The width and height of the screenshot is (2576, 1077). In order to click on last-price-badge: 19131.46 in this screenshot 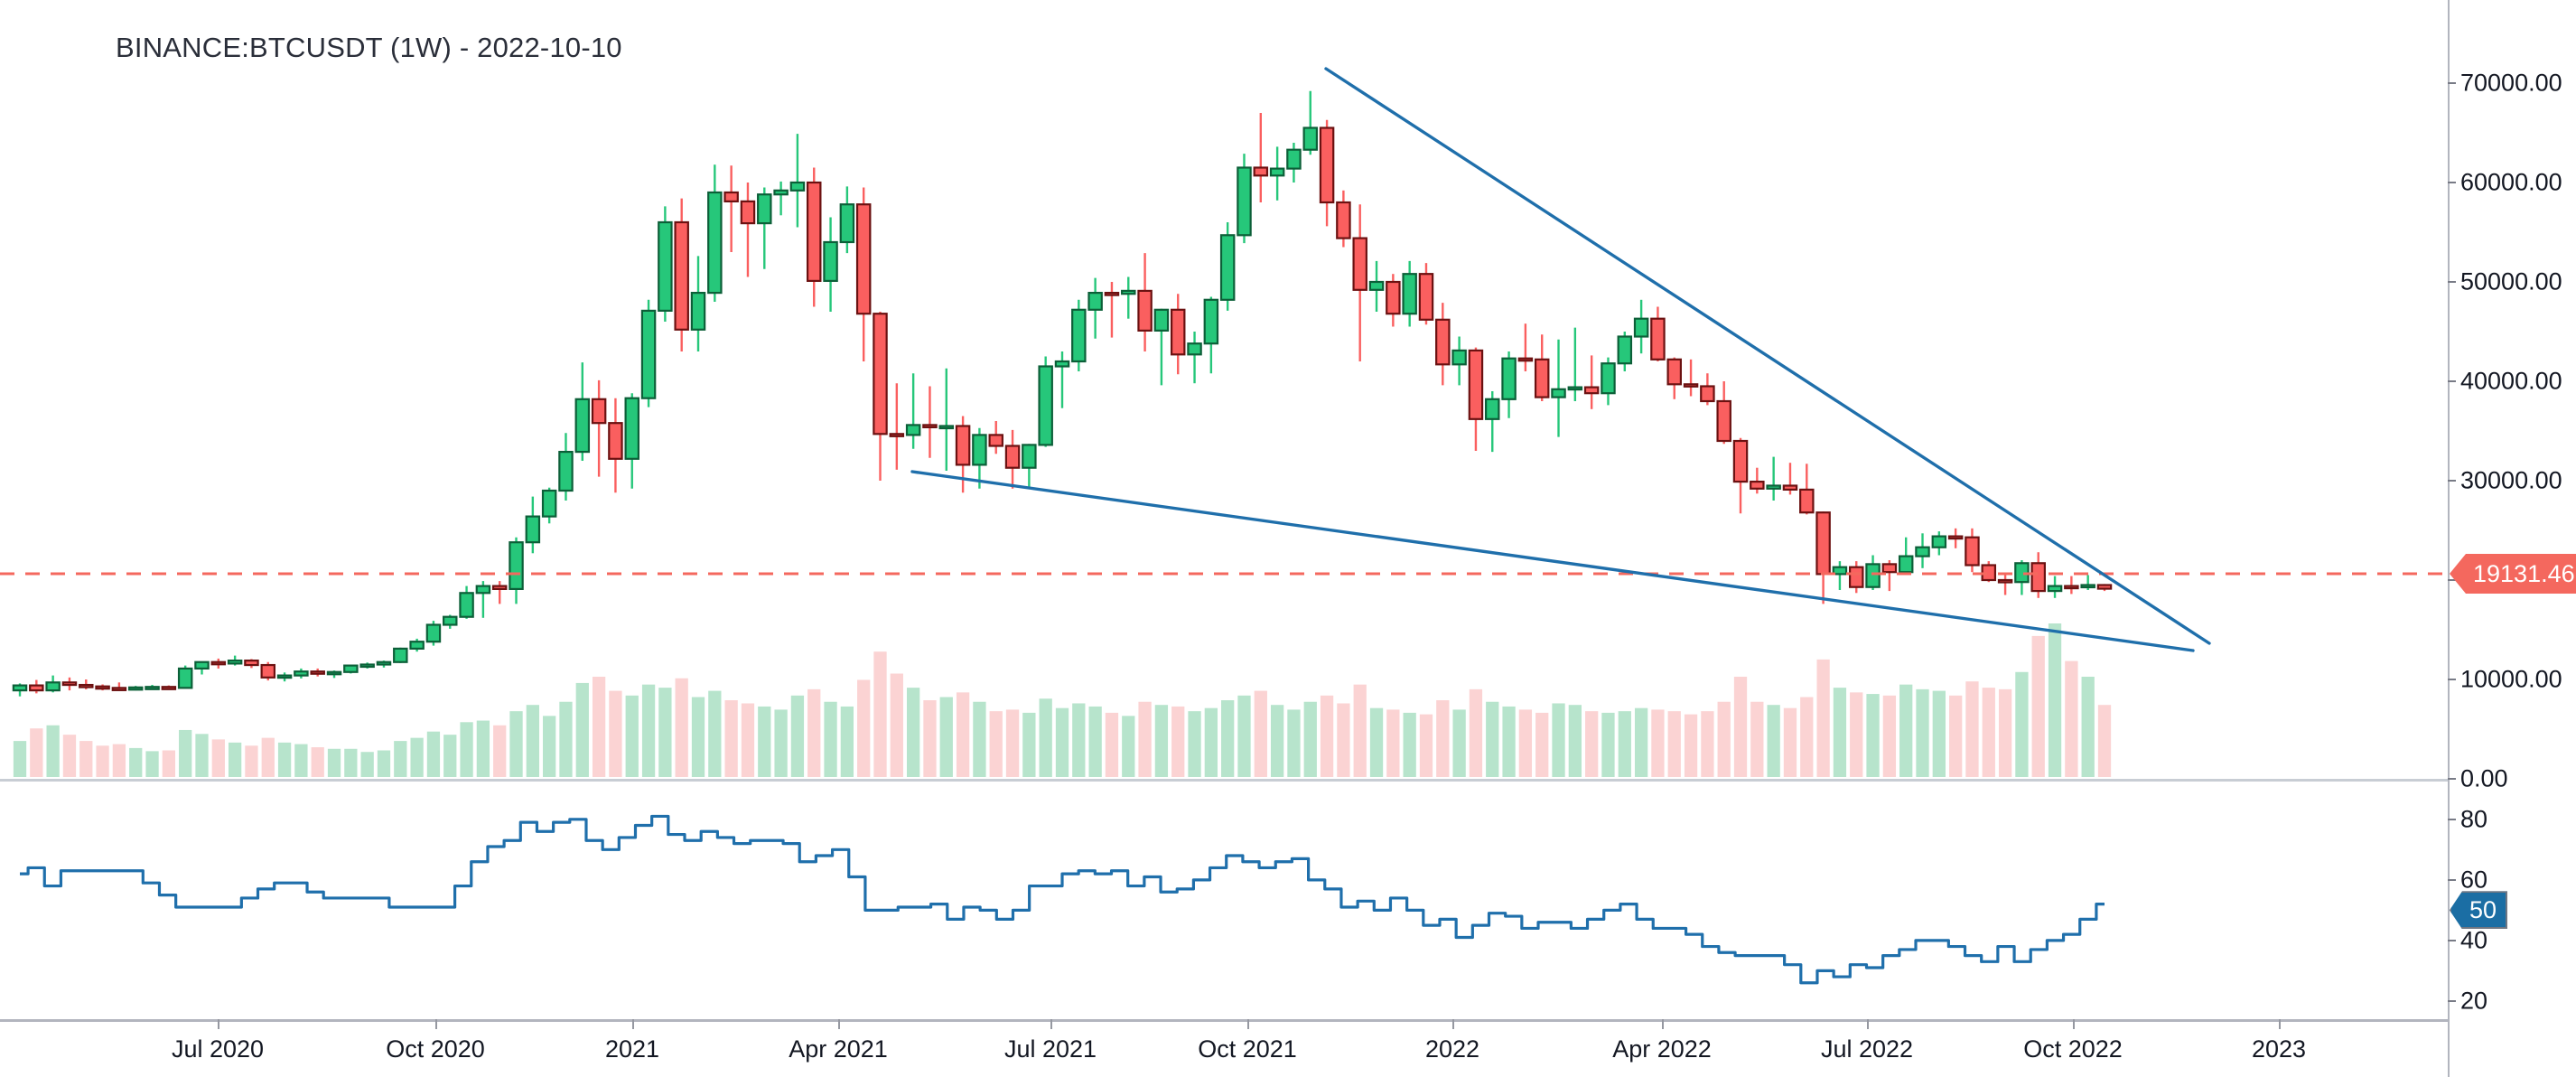, I will do `click(2513, 574)`.